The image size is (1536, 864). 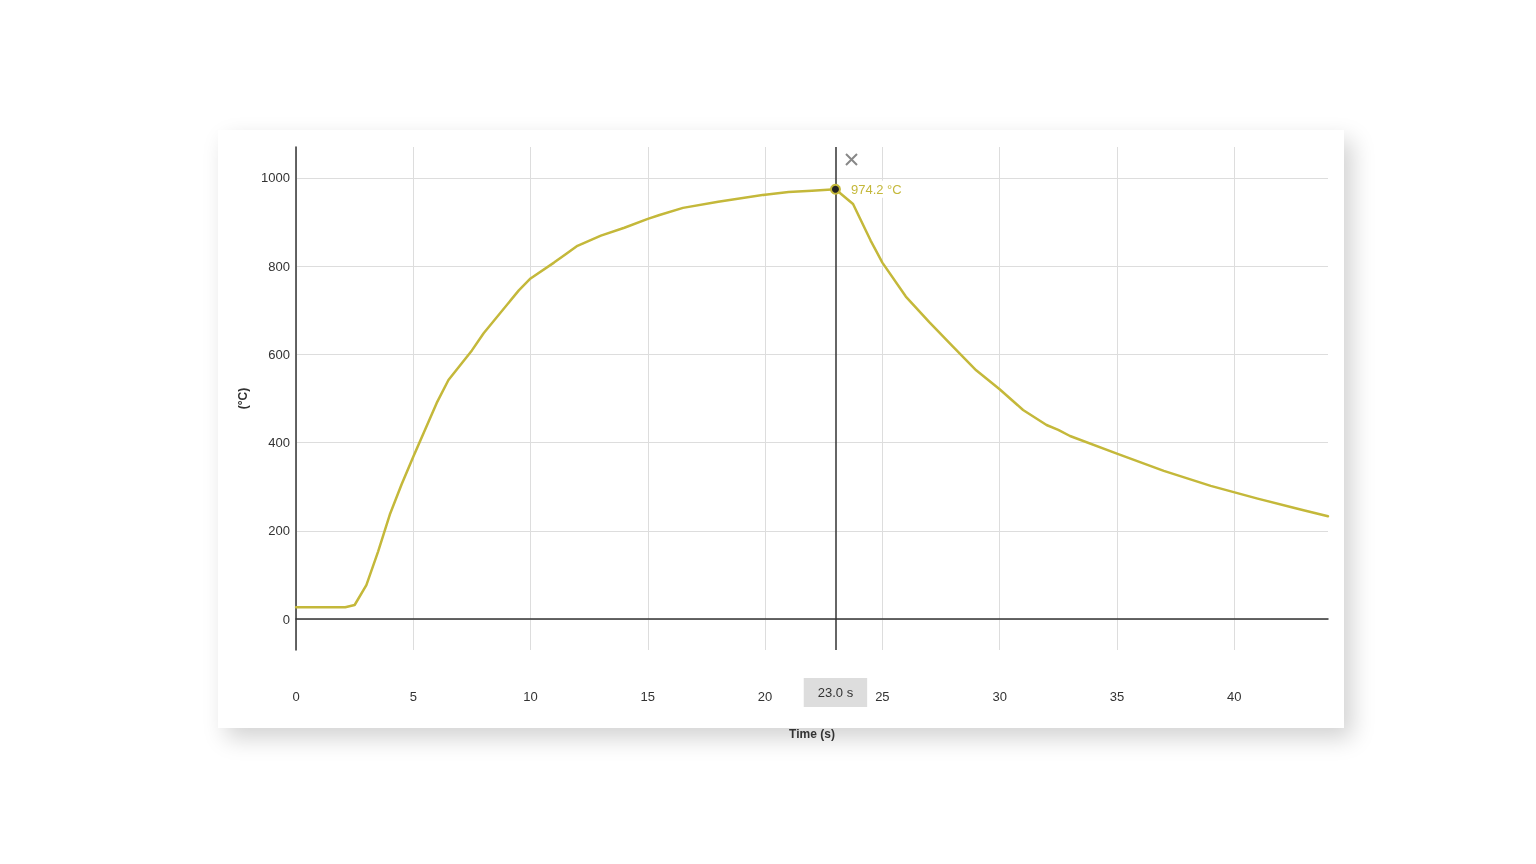 What do you see at coordinates (1117, 696) in the screenshot?
I see `x-tick-label: 35` at bounding box center [1117, 696].